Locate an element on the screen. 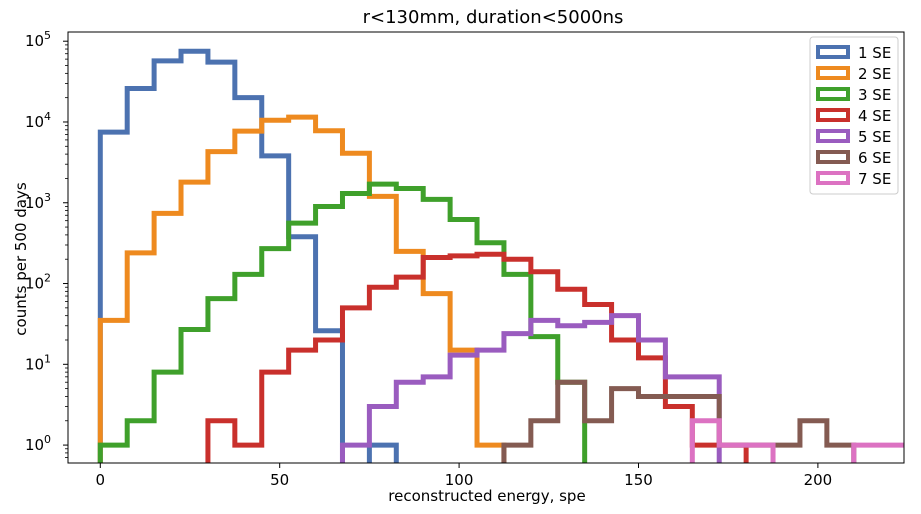 The width and height of the screenshot is (921, 514). y-tick-label: 10⁰ is located at coordinates (38, 443).